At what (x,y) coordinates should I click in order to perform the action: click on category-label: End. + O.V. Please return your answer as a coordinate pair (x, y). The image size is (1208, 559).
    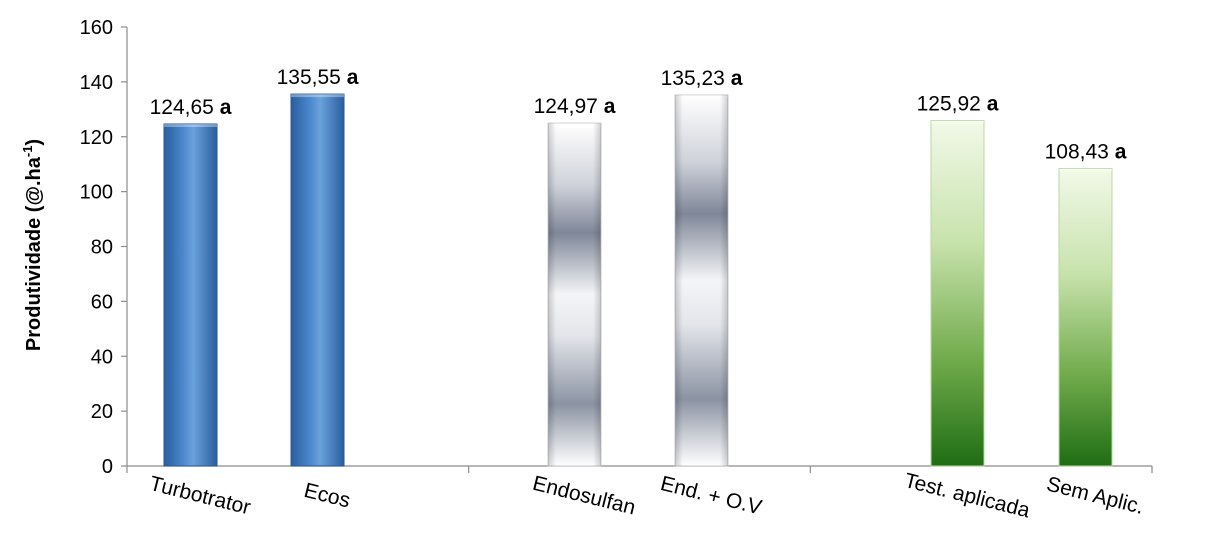
    Looking at the image, I should click on (711, 495).